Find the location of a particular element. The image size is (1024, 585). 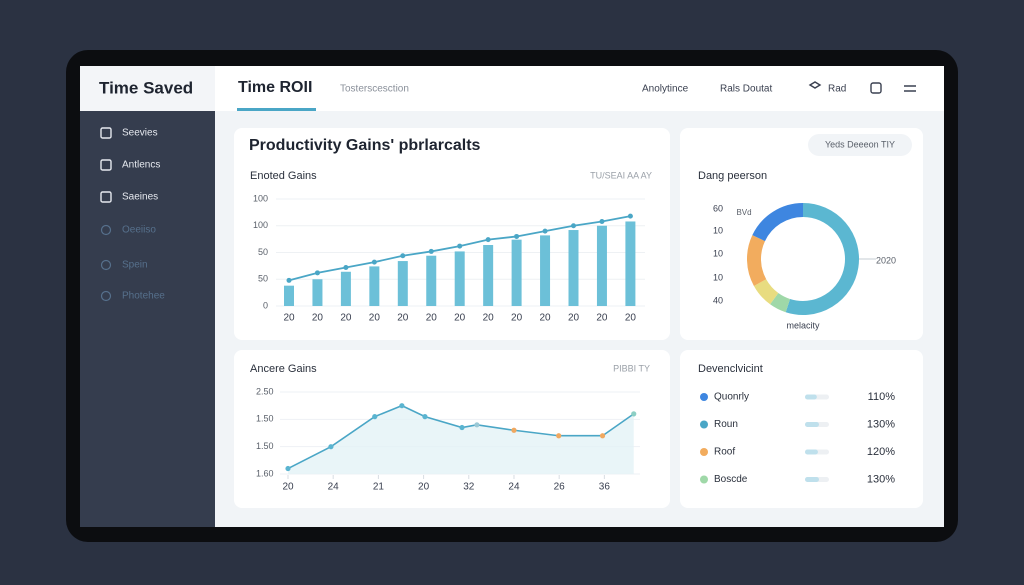

y-tick-label: 0 is located at coordinates (265, 305).